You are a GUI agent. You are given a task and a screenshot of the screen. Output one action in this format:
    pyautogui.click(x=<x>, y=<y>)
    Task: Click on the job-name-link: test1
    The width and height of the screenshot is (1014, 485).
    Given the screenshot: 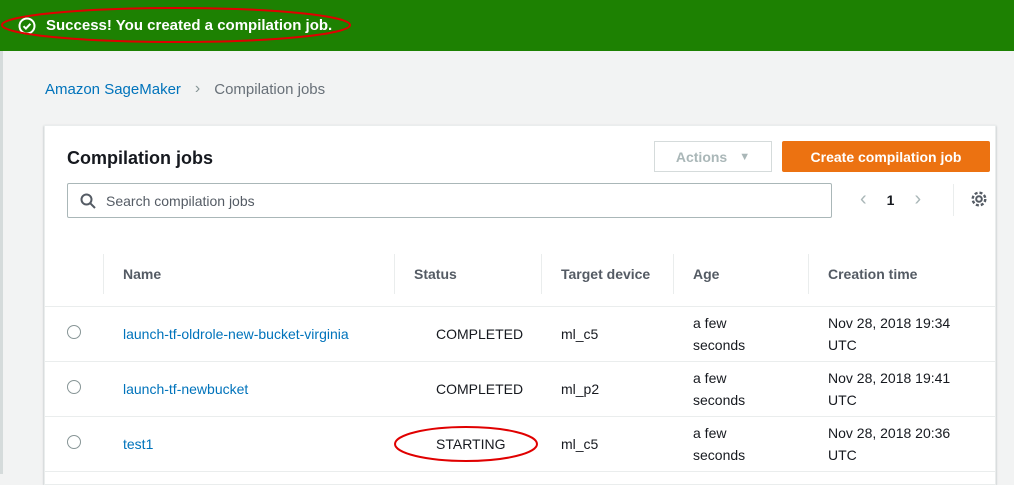 What is the action you would take?
    pyautogui.click(x=138, y=443)
    